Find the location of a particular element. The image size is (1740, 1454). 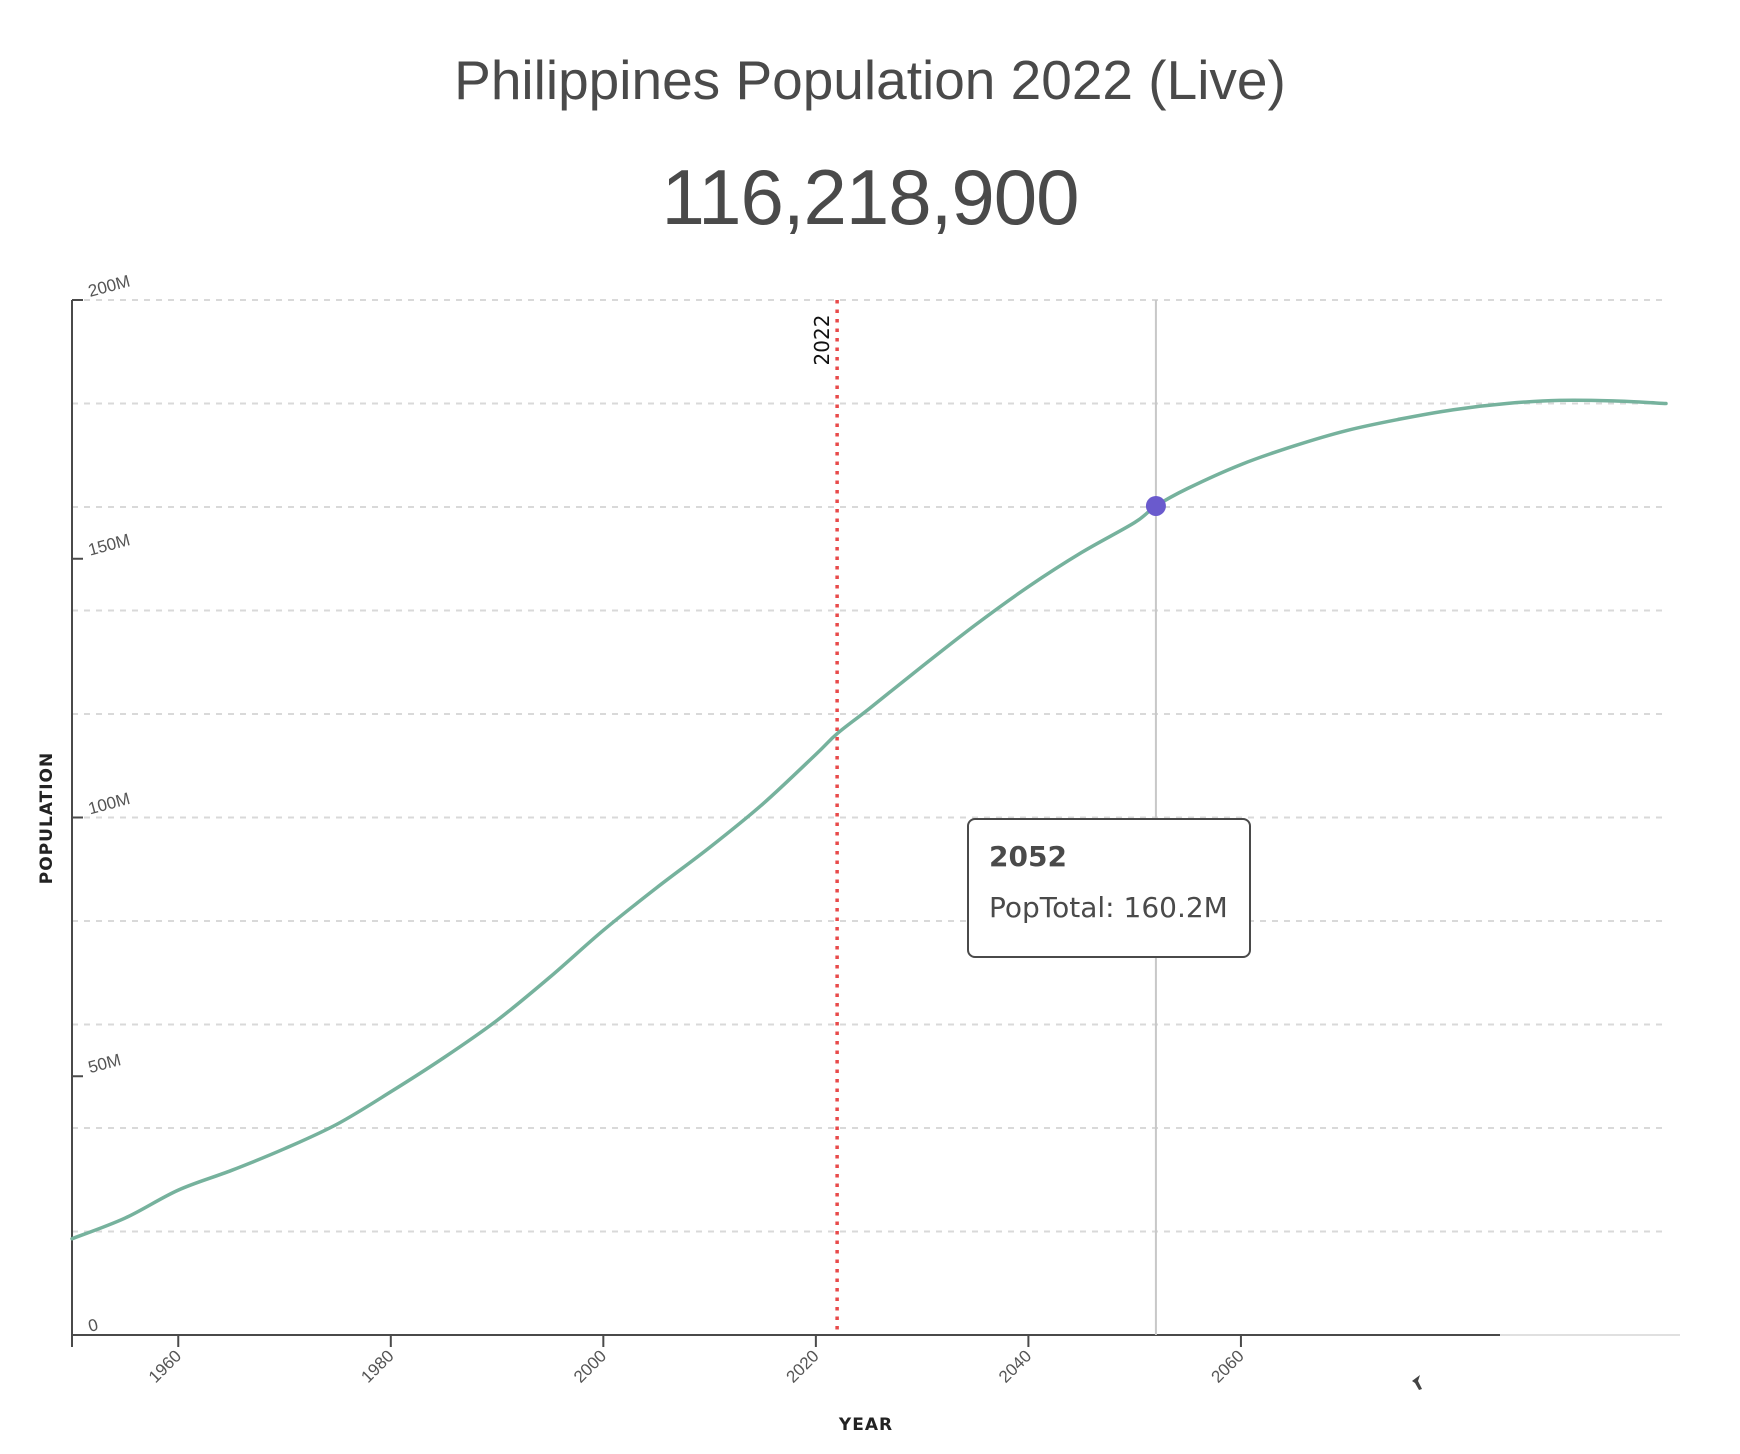

x-tick-label: 2040 is located at coordinates (1015, 1366).